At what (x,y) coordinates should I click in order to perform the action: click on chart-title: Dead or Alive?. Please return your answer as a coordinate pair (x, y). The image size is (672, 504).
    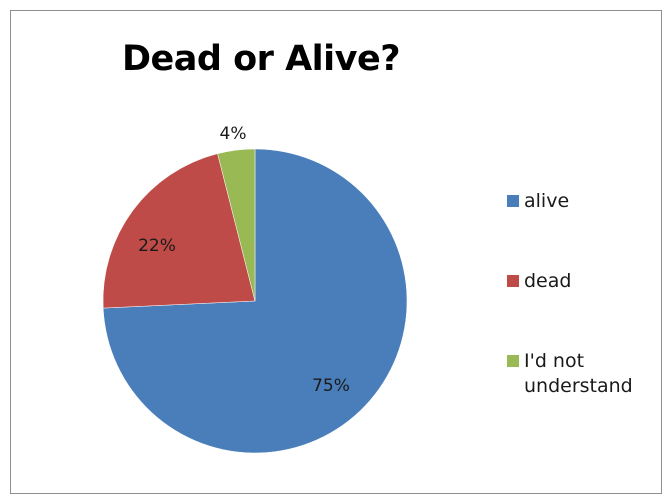
    Looking at the image, I should click on (261, 59).